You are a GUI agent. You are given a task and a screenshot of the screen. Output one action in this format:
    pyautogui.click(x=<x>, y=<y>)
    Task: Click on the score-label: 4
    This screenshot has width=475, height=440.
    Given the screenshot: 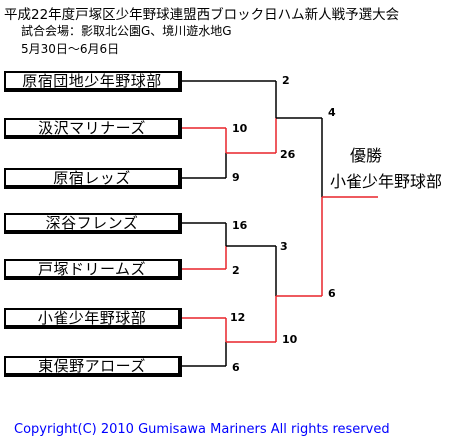 What is the action you would take?
    pyautogui.click(x=332, y=112)
    